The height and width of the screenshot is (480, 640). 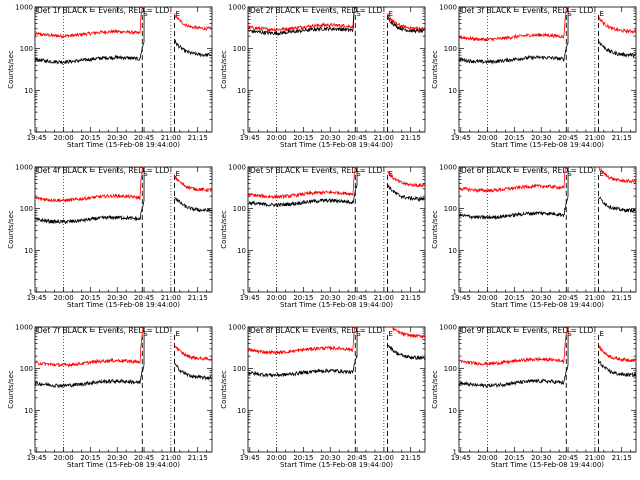 What do you see at coordinates (316, 10) in the screenshot?
I see `panel-title: Det 2f BLACK = Events, RED = LLD` at bounding box center [316, 10].